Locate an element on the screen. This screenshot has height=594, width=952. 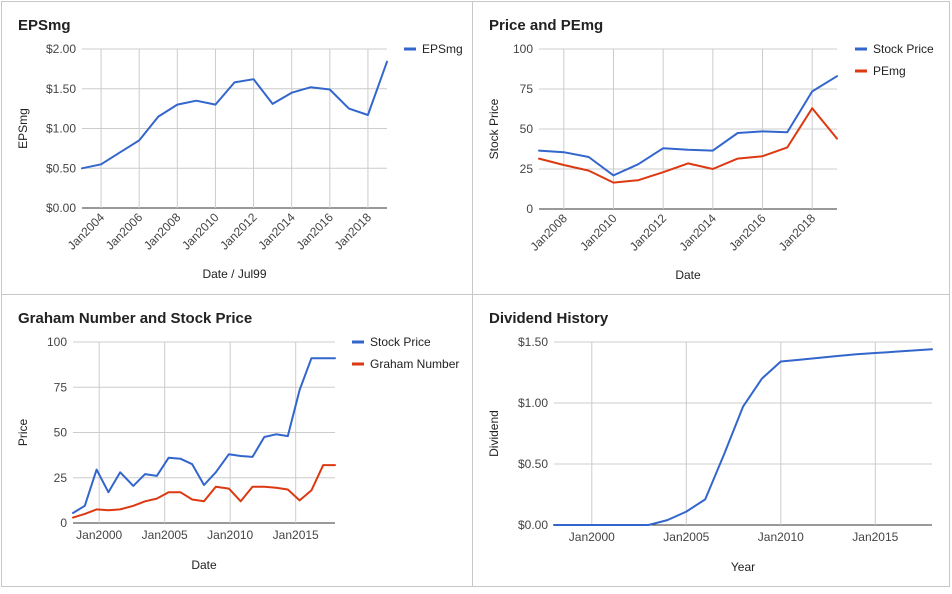
chart-3-xtick-label-2: Jan2010 is located at coordinates (781, 537).